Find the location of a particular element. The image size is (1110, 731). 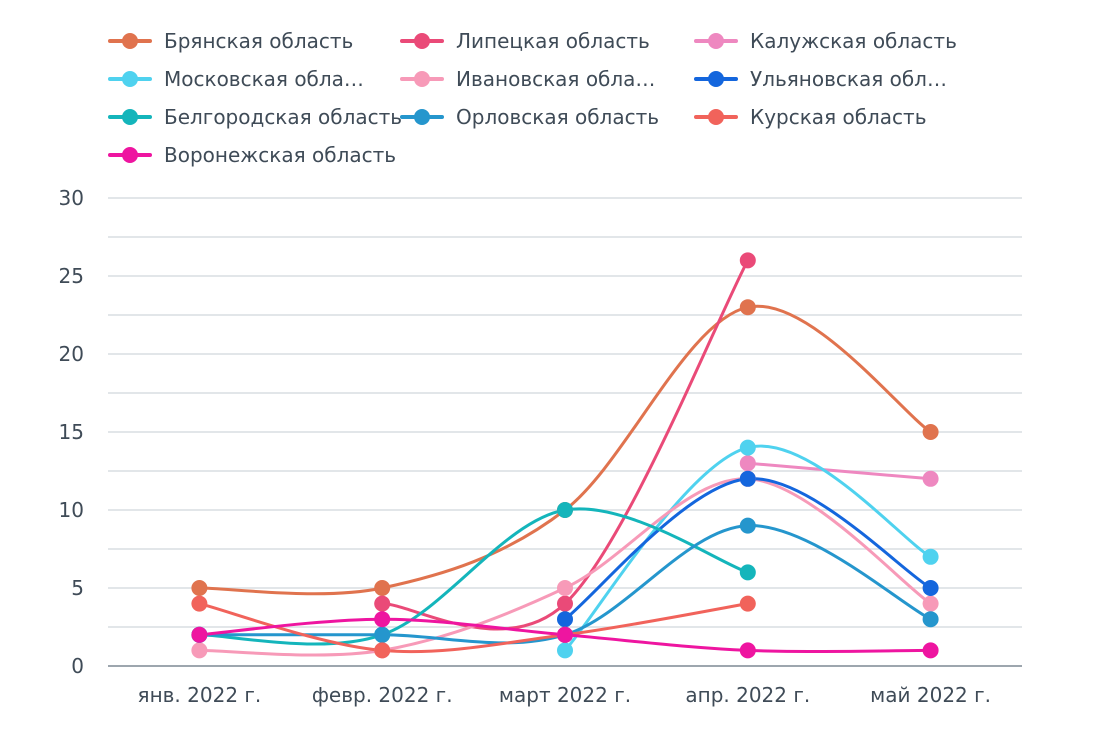

legend-item: Белгородская область is located at coordinates (255, 117).